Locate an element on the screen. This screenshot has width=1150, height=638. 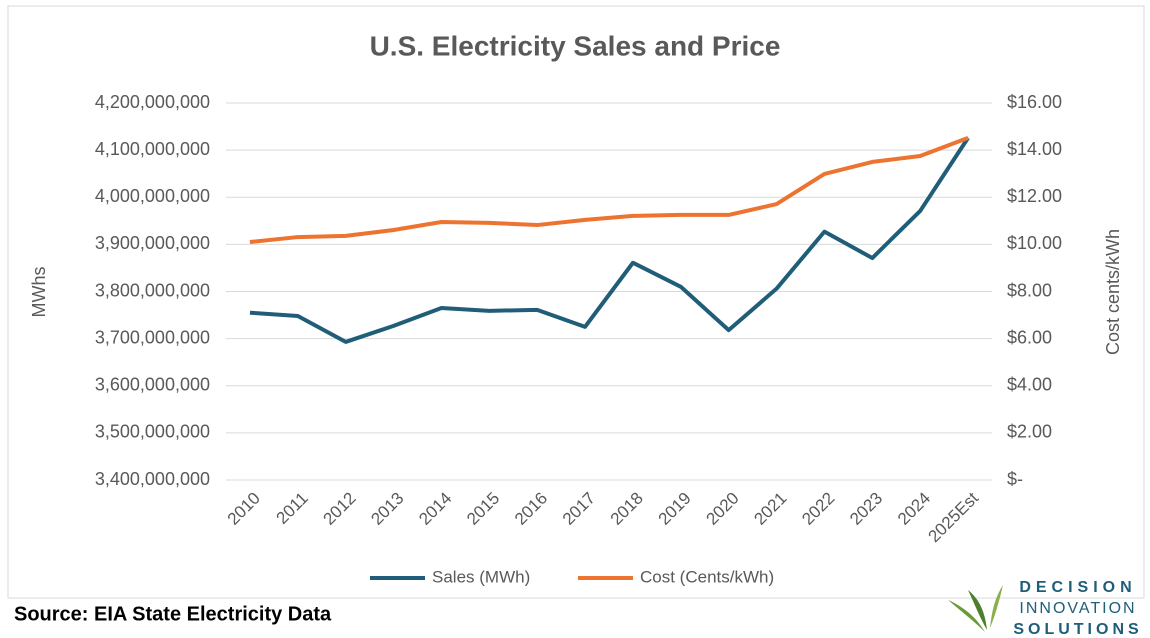
legend-label: Sales (MWh) is located at coordinates (481, 576).